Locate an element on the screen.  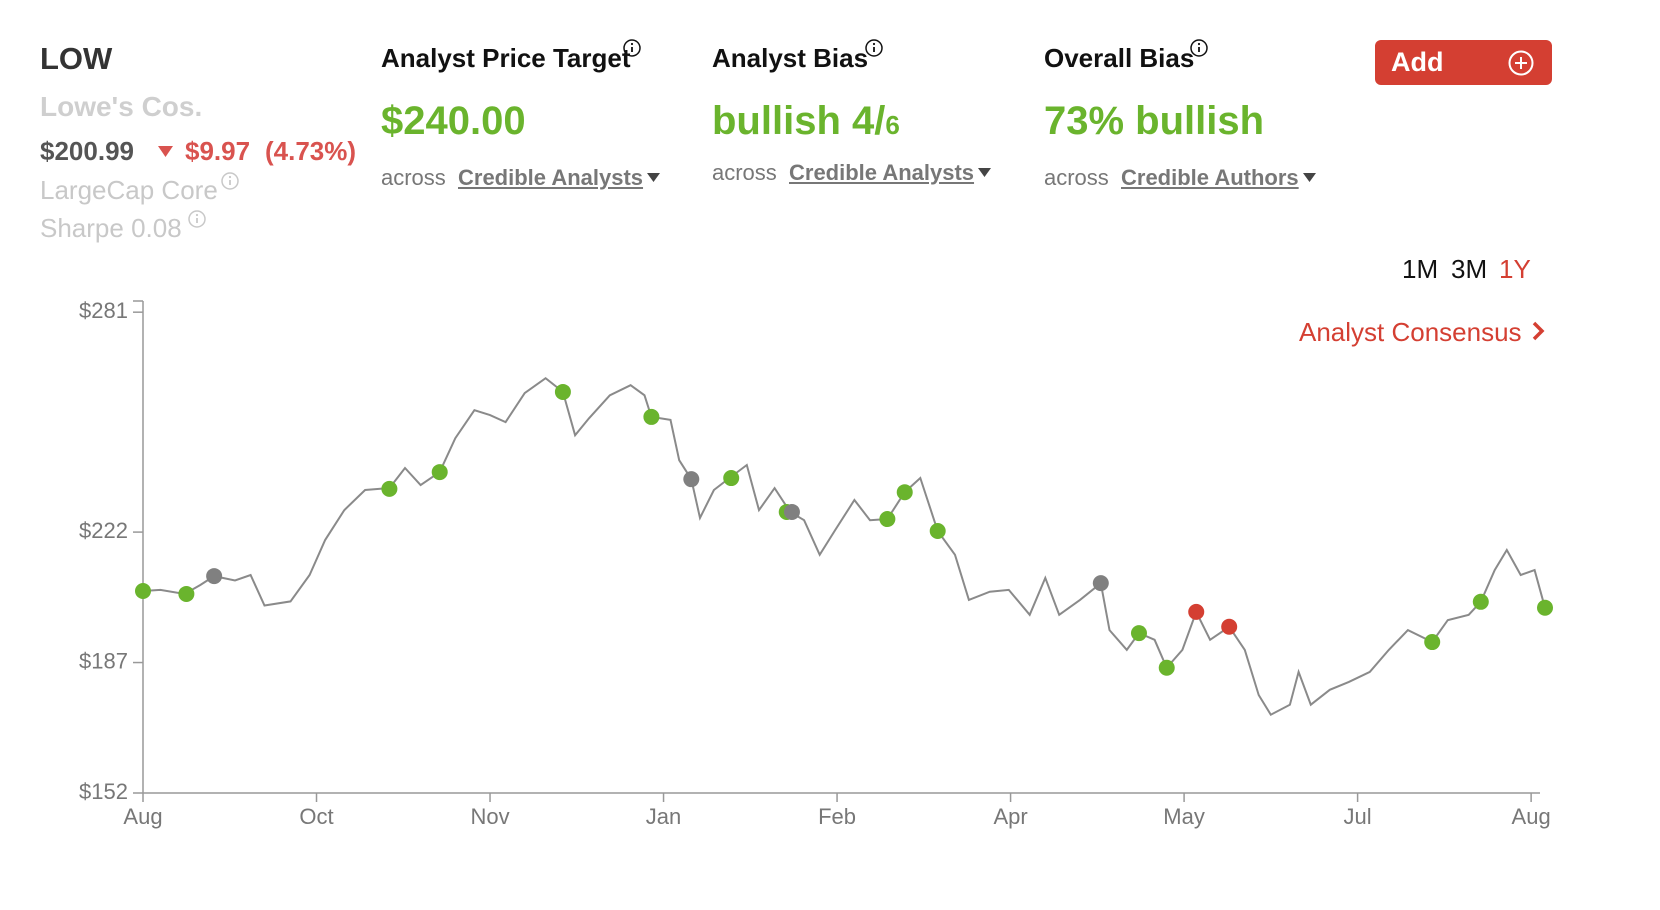
sharpe: Sharpe 0.08 is located at coordinates (111, 228).